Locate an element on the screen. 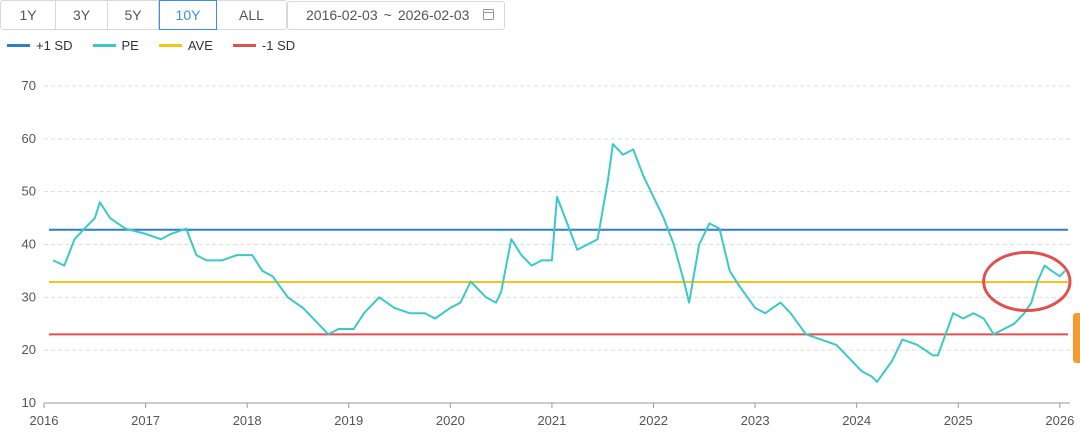  range-1y-button: 1Y is located at coordinates (28, 15).